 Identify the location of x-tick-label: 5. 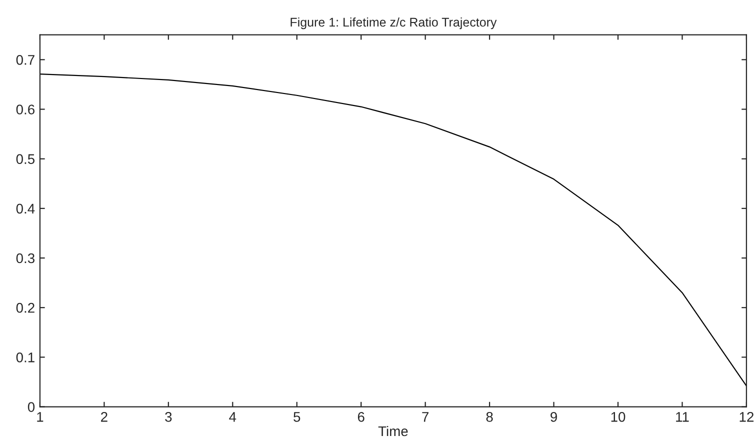
(297, 417).